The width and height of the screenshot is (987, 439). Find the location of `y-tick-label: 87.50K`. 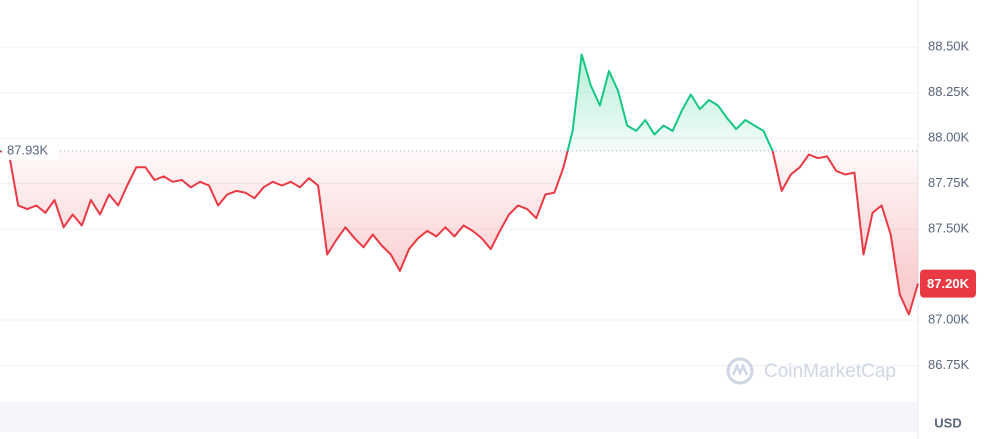

y-tick-label: 87.50K is located at coordinates (949, 228).